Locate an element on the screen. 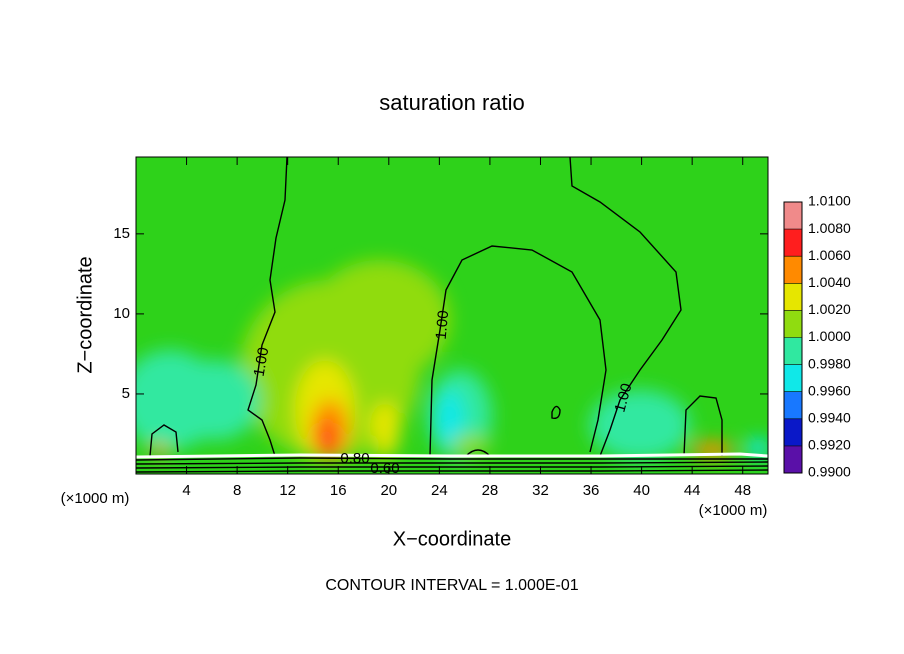  x-tick-label: 32 is located at coordinates (540, 490).